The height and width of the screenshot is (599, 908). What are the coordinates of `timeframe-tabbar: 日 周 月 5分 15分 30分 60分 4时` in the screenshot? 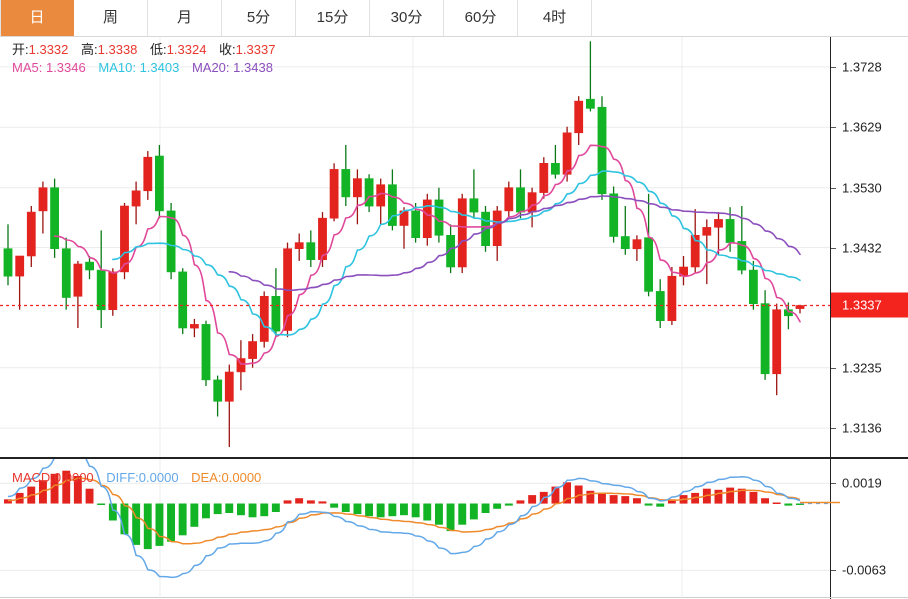 It's located at (454, 18).